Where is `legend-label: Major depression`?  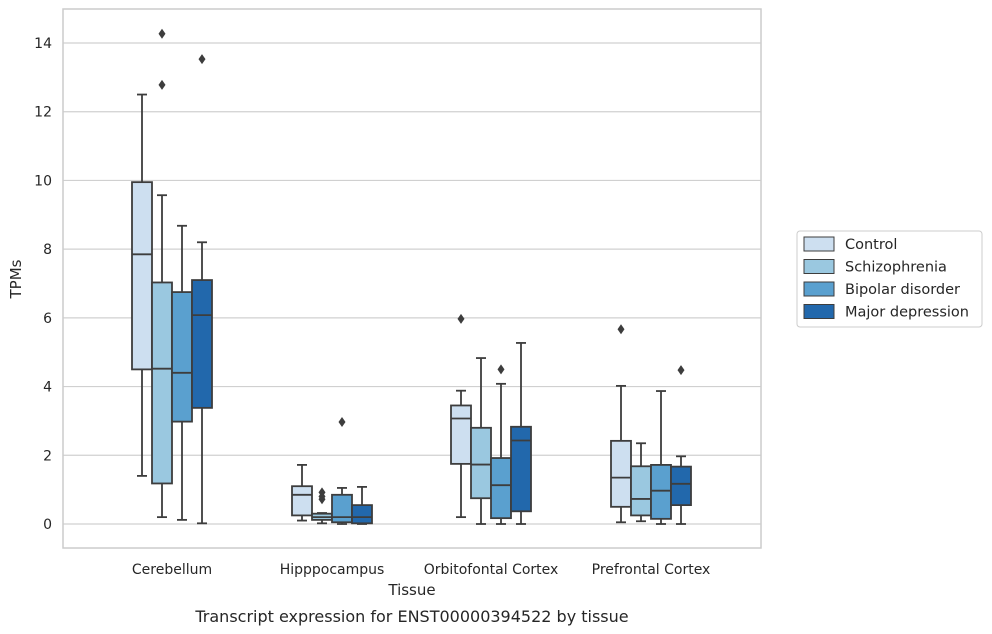
legend-label: Major depression is located at coordinates (907, 313).